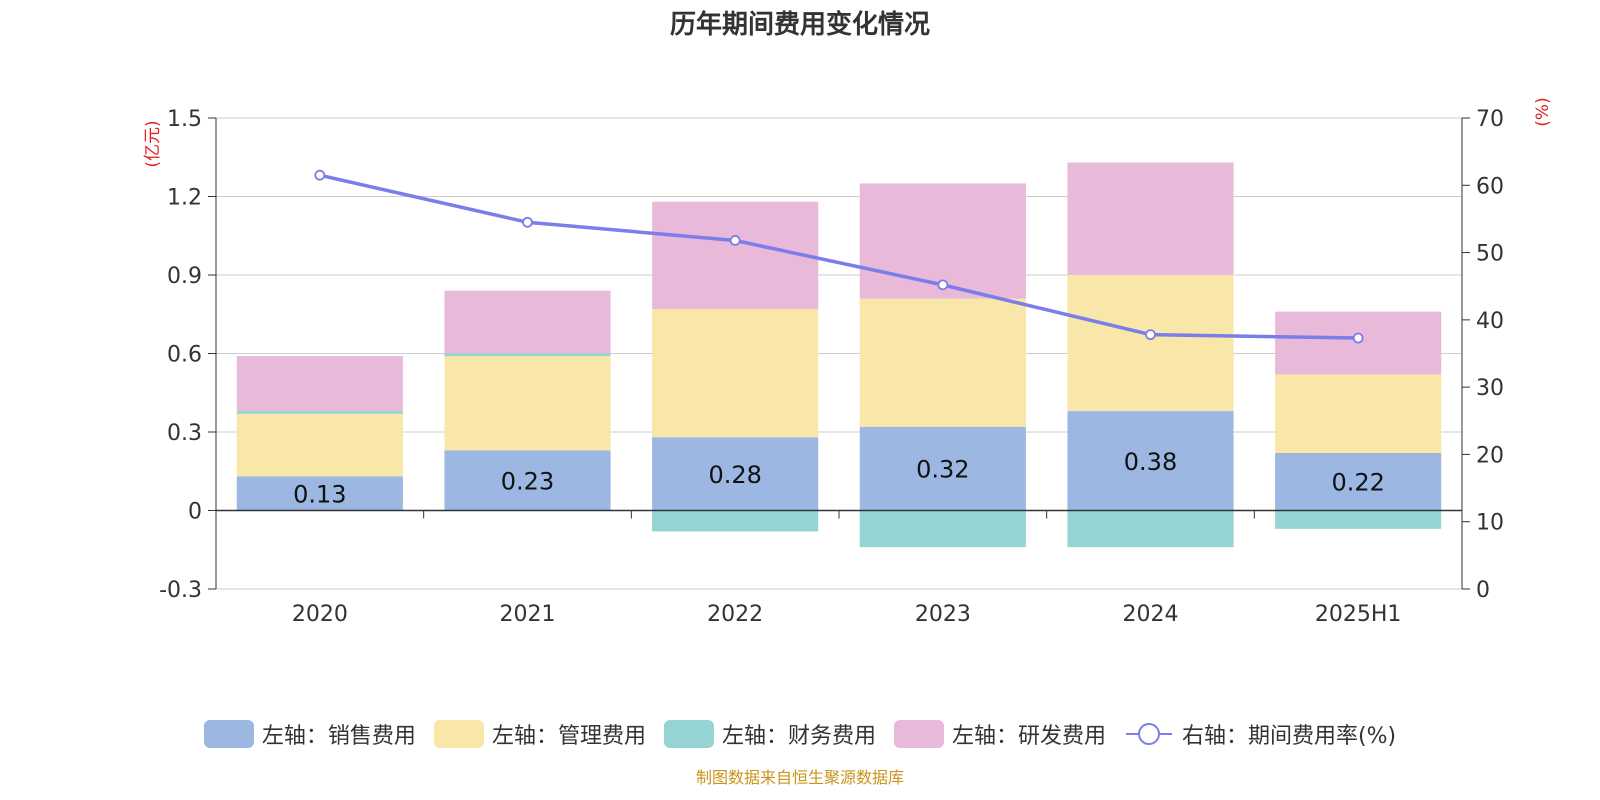  Describe the element at coordinates (338, 736) in the screenshot. I see `legend-label-sales: 左轴：销售费用` at that location.